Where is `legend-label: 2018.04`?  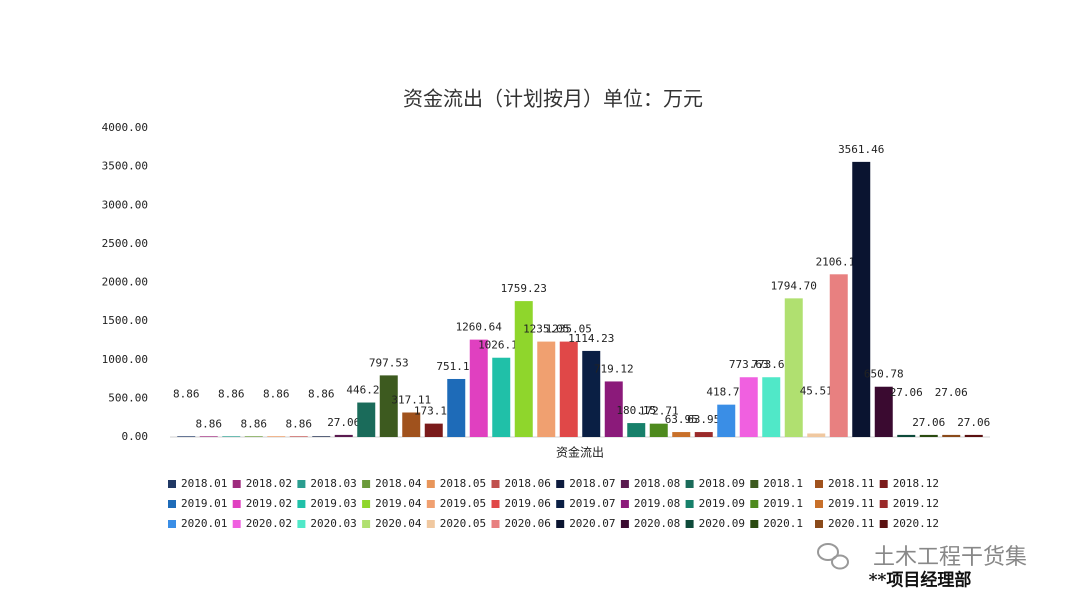
legend-label: 2018.04 is located at coordinates (398, 483).